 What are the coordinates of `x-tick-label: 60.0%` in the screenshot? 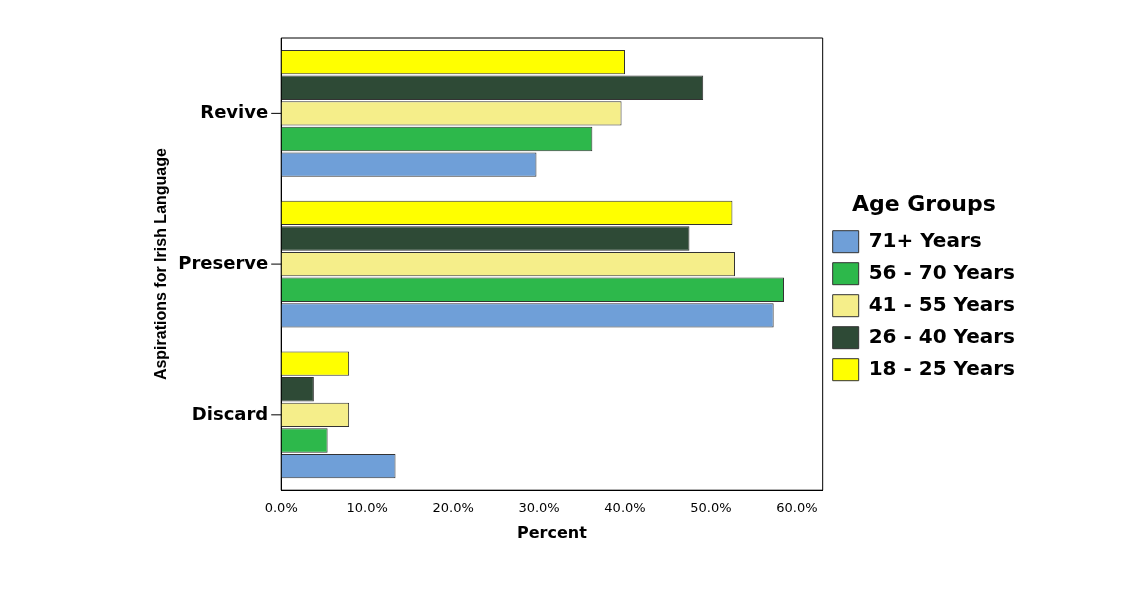 It's located at (797, 508).